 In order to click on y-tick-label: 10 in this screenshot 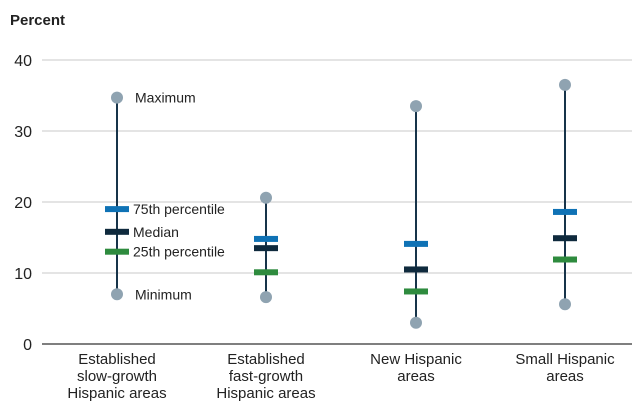, I will do `click(23, 274)`.